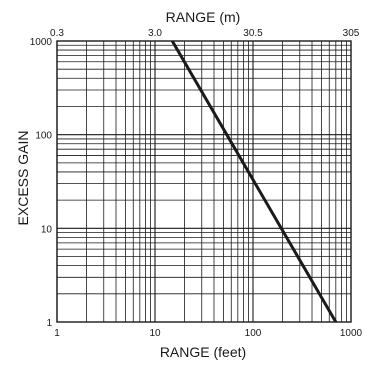  I want to click on y-axis-title: EXCESS GAIN, so click(23, 178).